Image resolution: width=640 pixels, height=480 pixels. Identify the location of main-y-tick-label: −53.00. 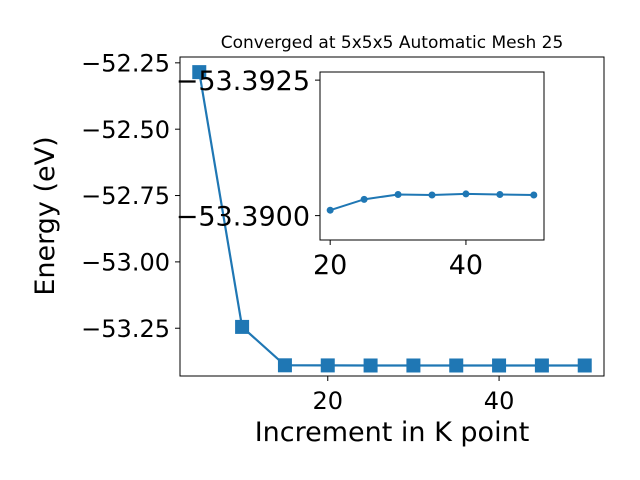
(125, 263).